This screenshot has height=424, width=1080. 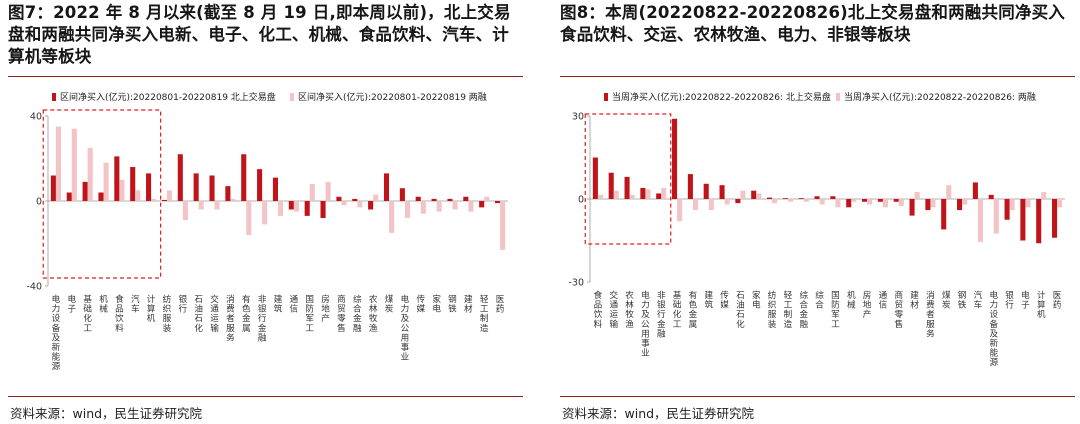 I want to click on x-tick-label: 电力设备及新能源, so click(x=993, y=328).